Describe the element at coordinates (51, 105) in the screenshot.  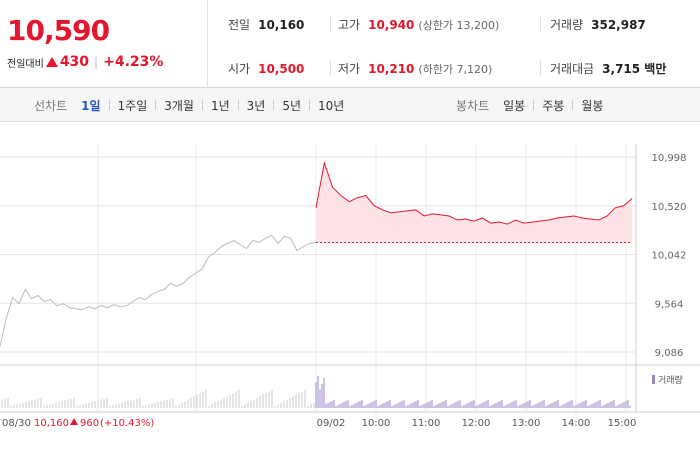
I see `line-chart-label: 선차트` at that location.